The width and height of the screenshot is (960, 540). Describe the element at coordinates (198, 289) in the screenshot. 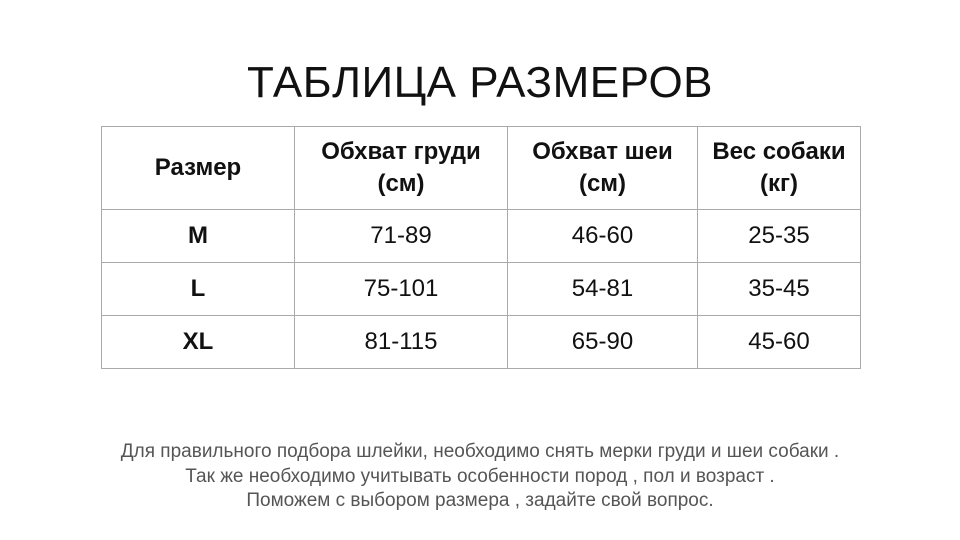

I see `cell: L` at that location.